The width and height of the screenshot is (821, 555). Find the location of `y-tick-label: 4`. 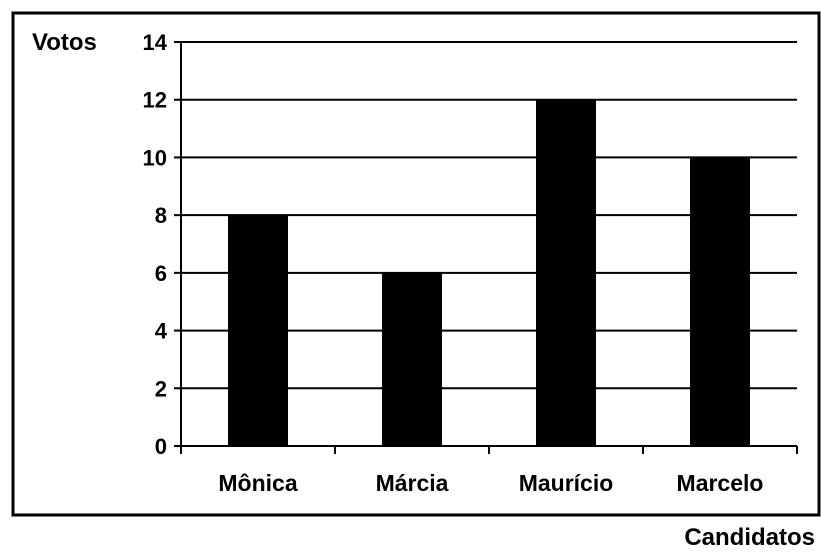

y-tick-label: 4 is located at coordinates (161, 331).